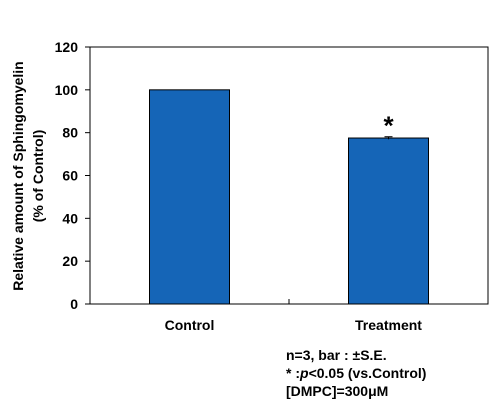  What do you see at coordinates (70, 218) in the screenshot?
I see `y-tick-label: 40` at bounding box center [70, 218].